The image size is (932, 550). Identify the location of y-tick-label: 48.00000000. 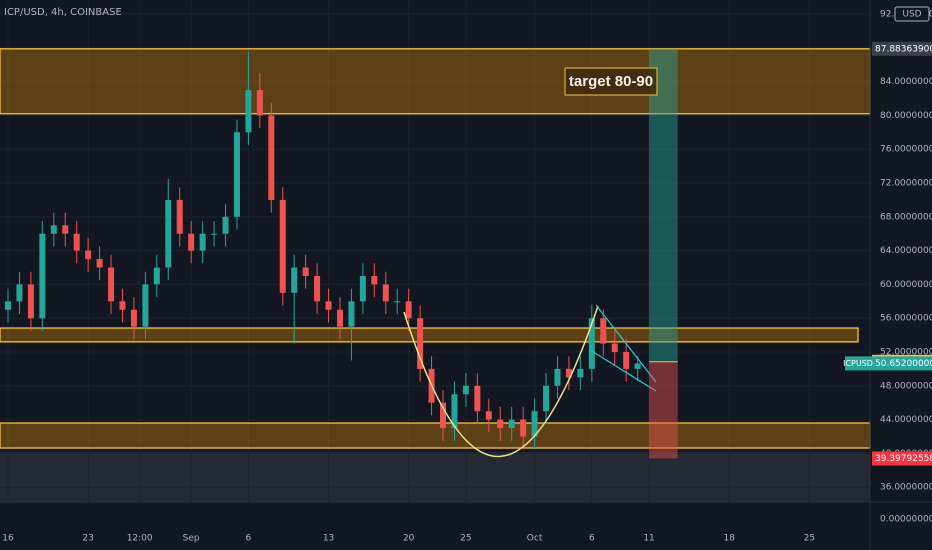
(906, 386).